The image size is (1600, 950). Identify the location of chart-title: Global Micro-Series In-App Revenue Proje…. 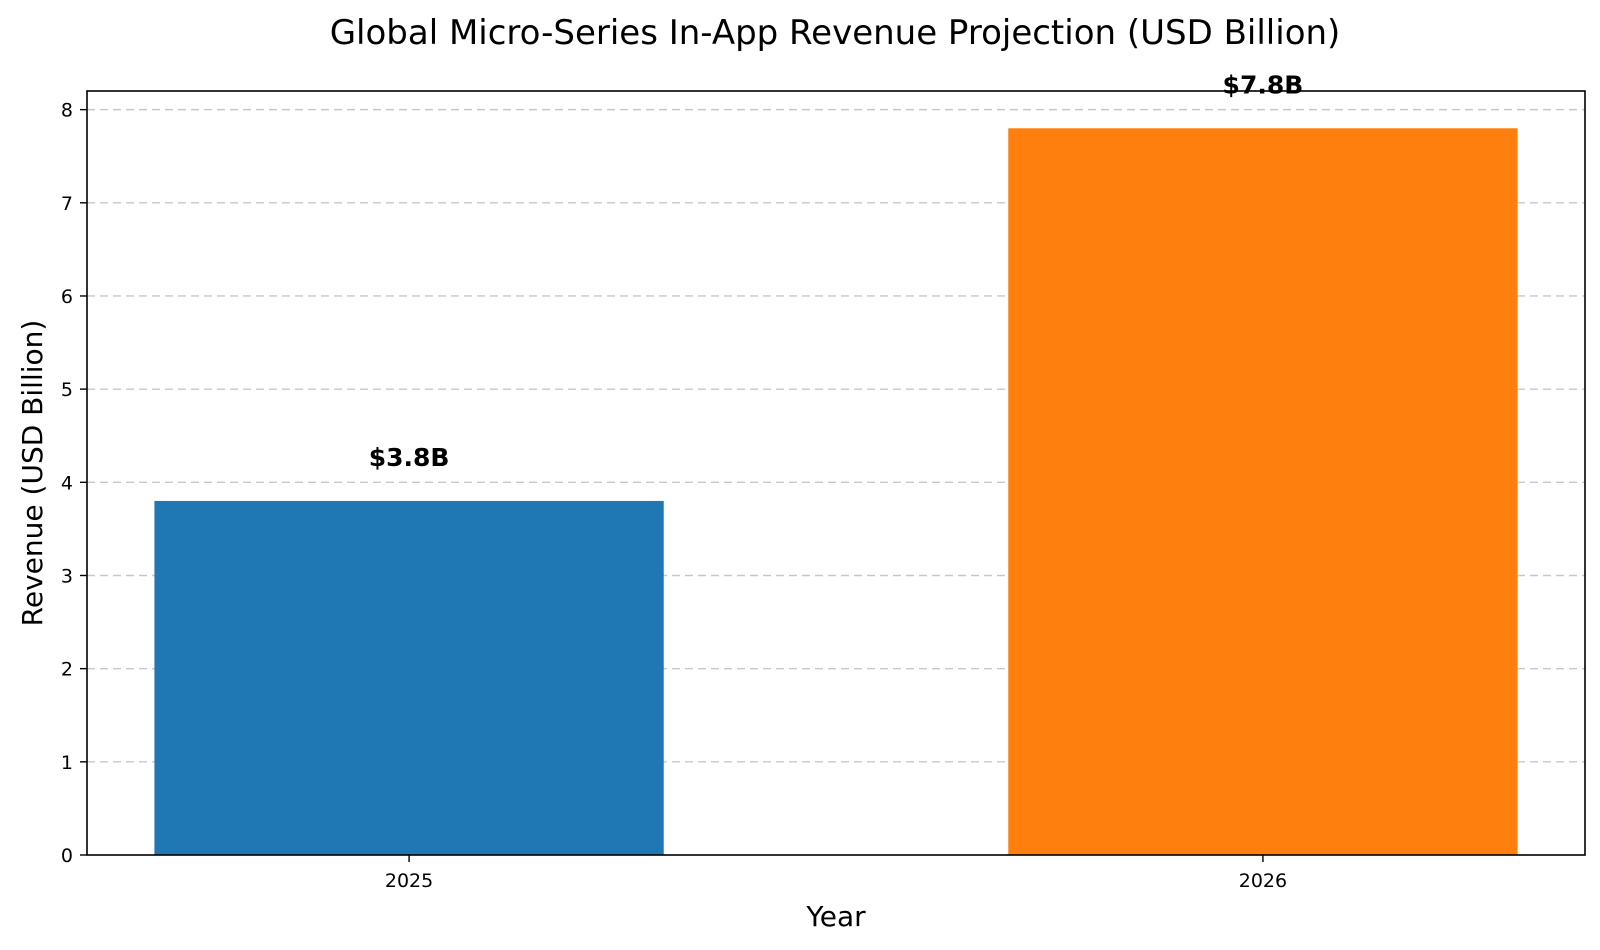
(835, 33).